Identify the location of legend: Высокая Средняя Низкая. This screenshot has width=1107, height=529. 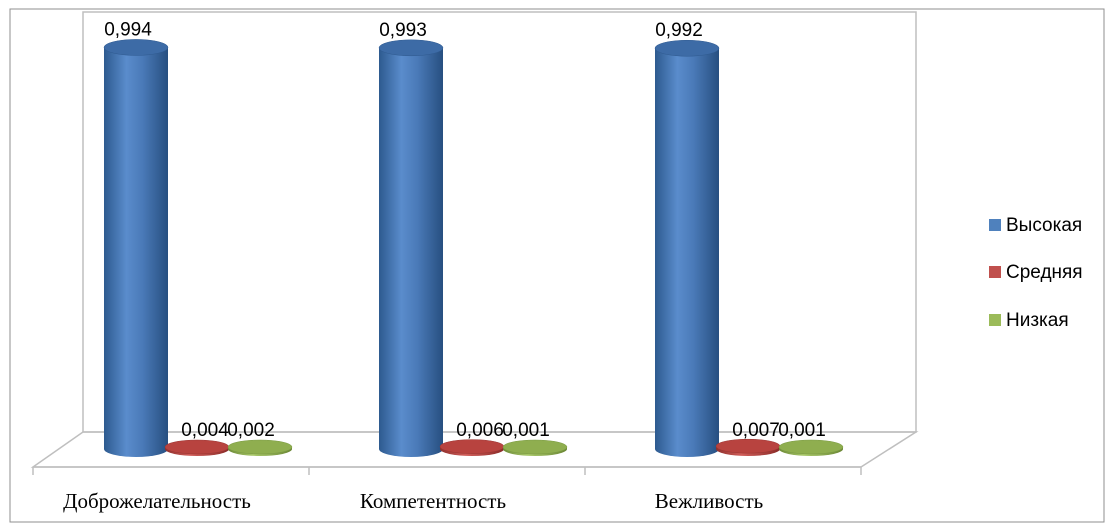
(1036, 273).